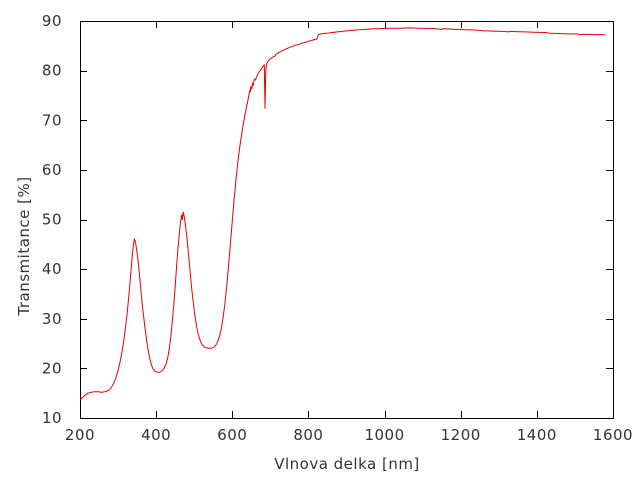 This screenshot has width=640, height=480. Describe the element at coordinates (24, 246) in the screenshot. I see `y-axis-title: Transmitance [%]` at that location.